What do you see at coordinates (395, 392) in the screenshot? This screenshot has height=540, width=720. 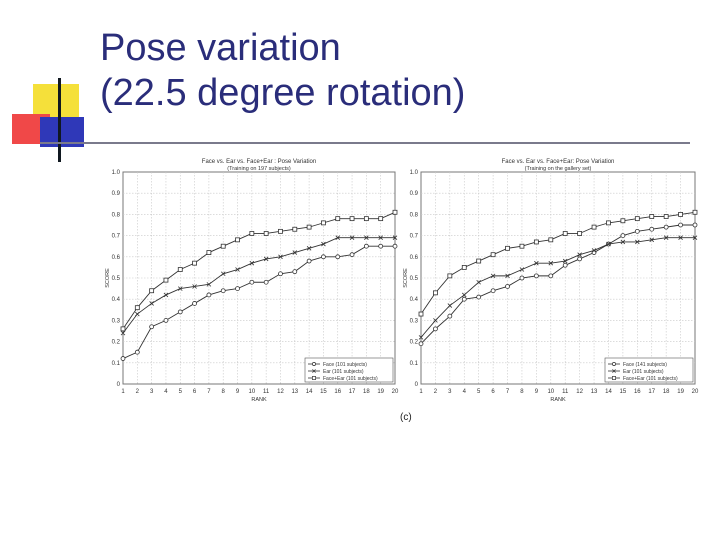 I see `x-tick-label: 20` at bounding box center [395, 392].